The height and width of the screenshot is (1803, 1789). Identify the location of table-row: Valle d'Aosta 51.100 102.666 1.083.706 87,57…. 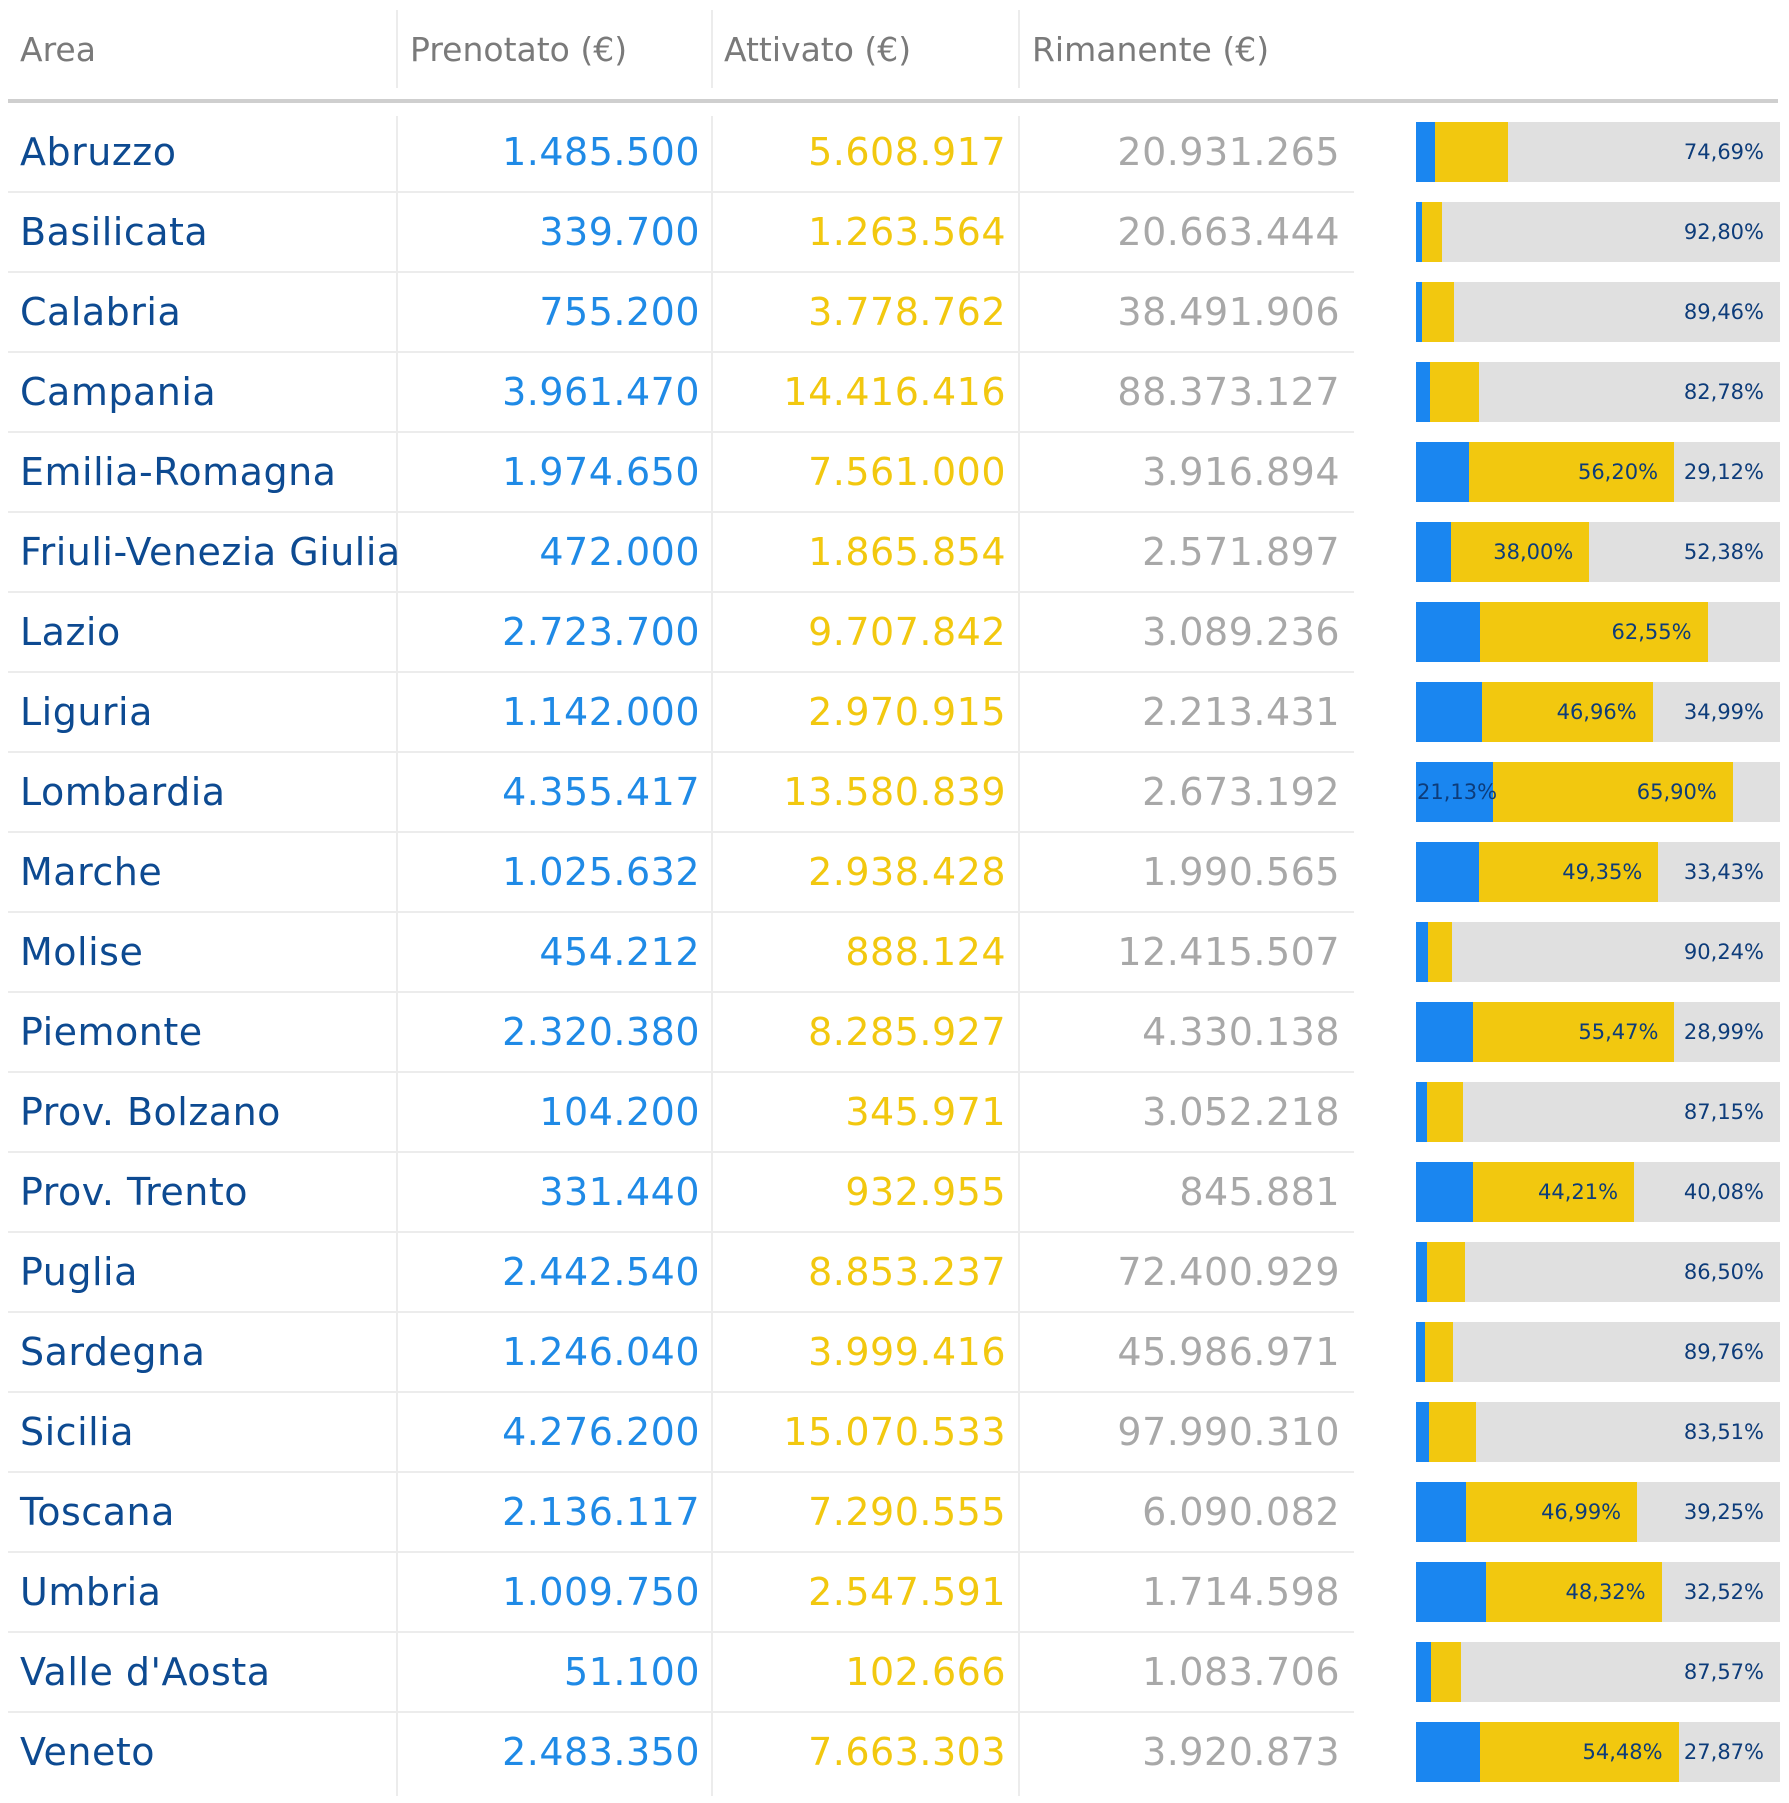
(894, 1672).